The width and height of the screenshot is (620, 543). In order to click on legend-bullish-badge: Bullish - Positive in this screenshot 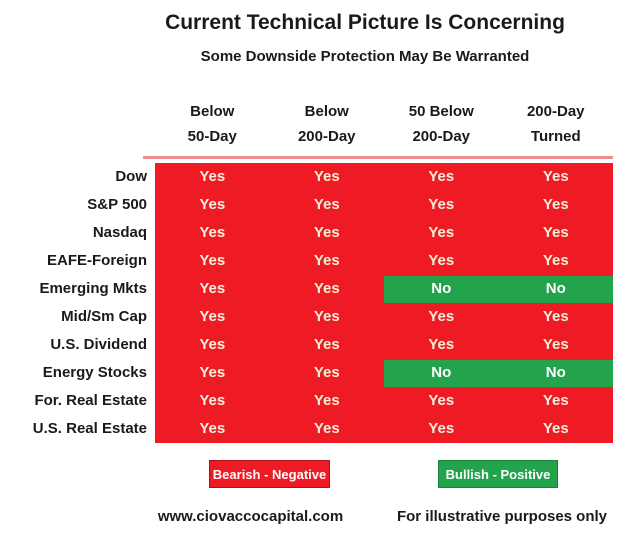, I will do `click(498, 474)`.